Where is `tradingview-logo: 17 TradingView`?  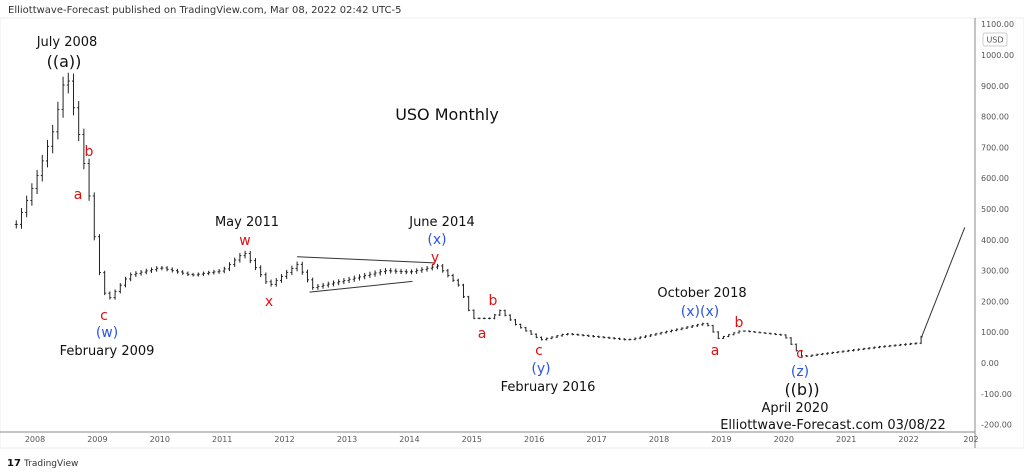
tradingview-logo: 17 TradingView is located at coordinates (42, 463).